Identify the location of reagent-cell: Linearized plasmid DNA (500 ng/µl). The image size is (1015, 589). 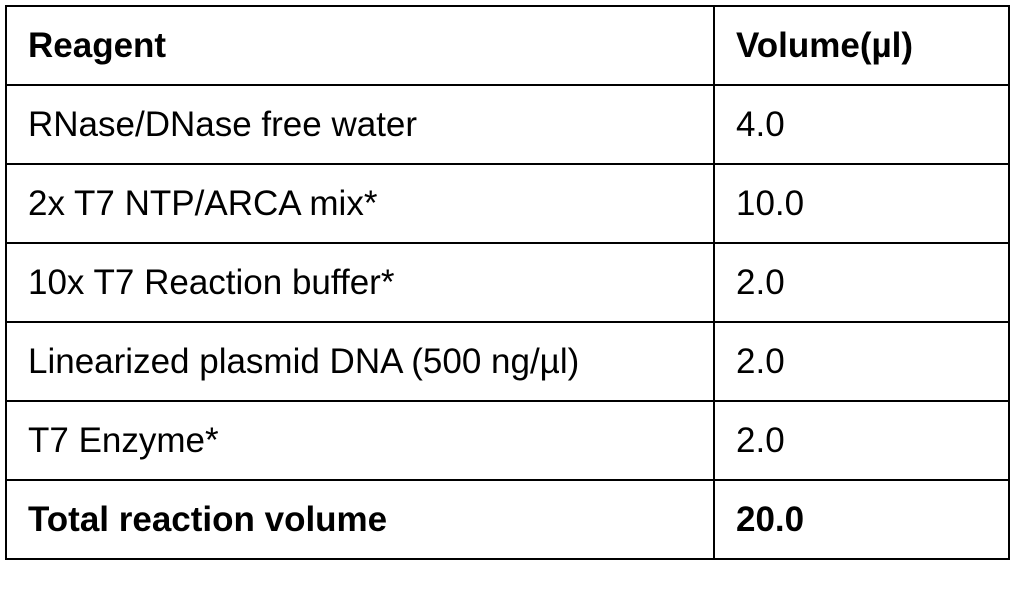
(360, 361).